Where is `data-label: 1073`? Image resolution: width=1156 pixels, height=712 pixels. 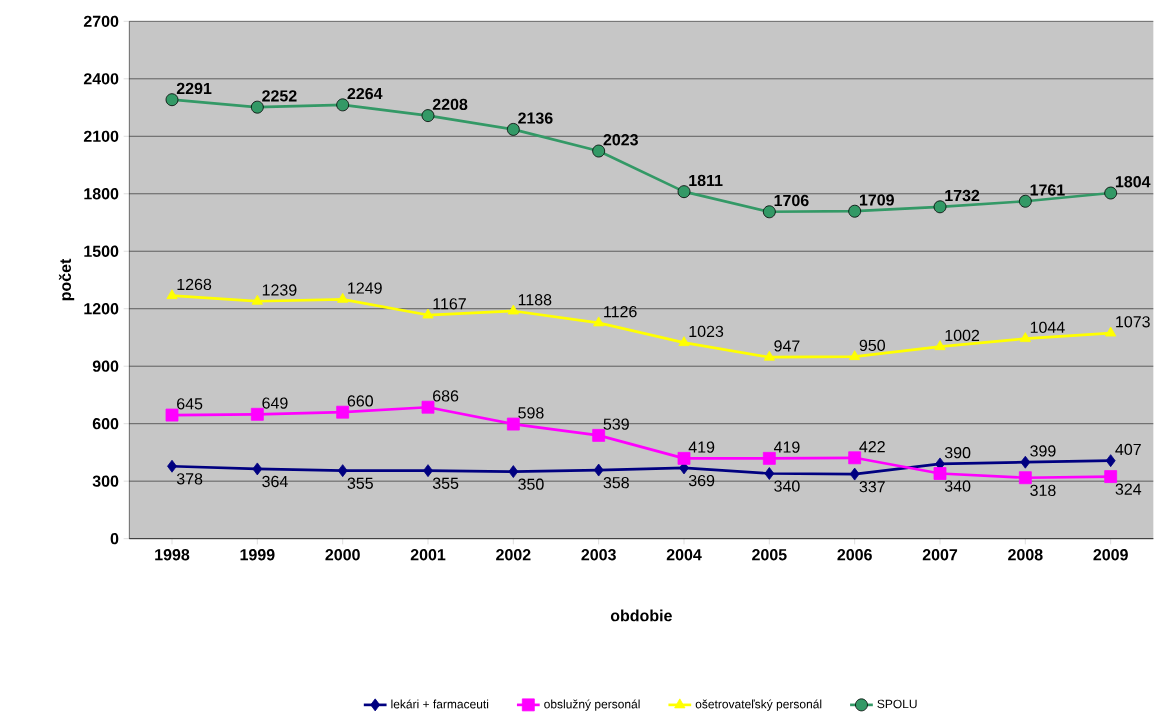
data-label: 1073 is located at coordinates (1133, 322).